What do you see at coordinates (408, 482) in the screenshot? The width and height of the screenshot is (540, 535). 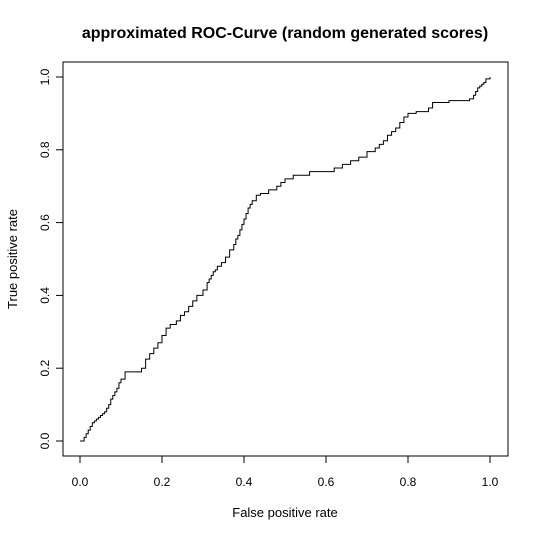 I see `x-tick-label: 0.8` at bounding box center [408, 482].